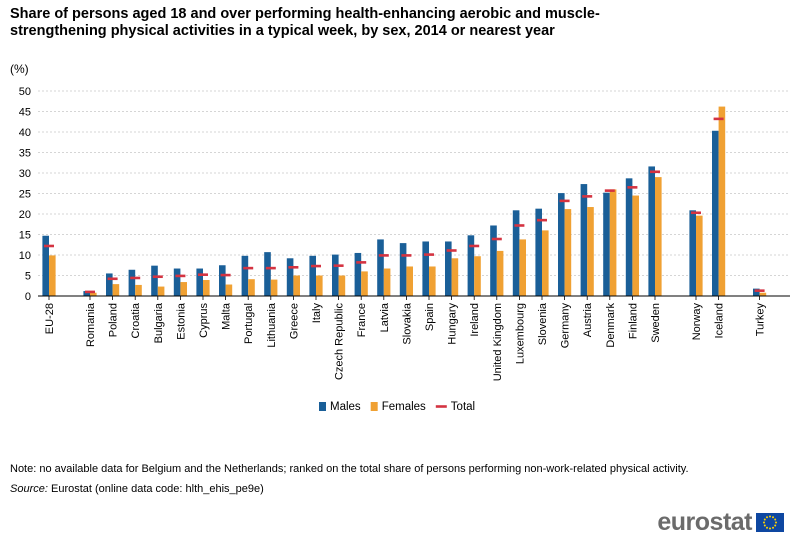  I want to click on y-tick-label: 25, so click(25, 195).